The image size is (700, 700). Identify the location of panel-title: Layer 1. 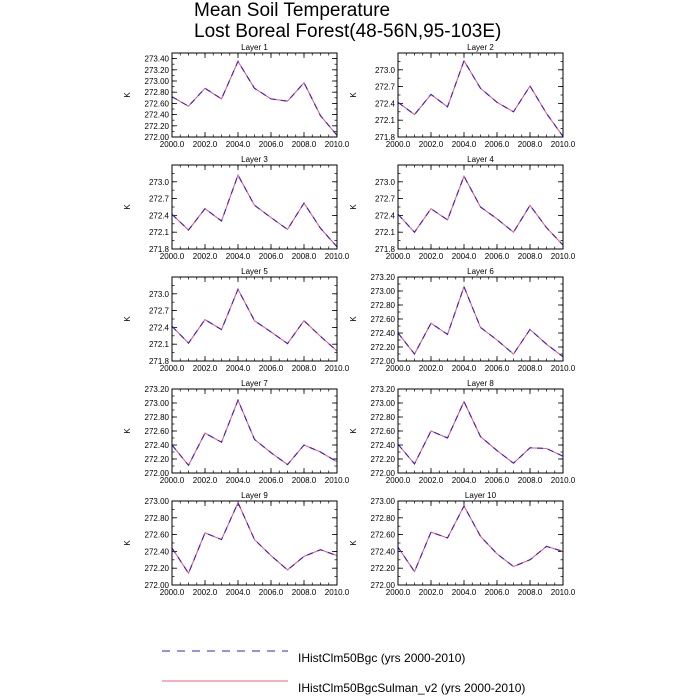
(254, 47).